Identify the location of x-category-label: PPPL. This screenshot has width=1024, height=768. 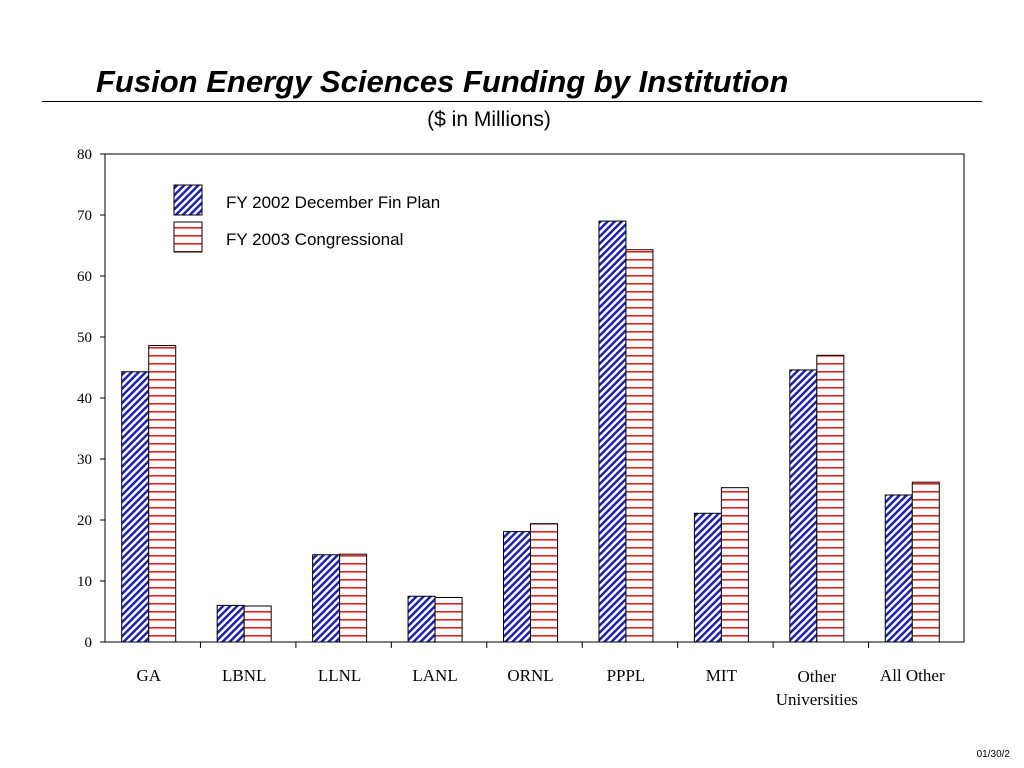
(626, 675).